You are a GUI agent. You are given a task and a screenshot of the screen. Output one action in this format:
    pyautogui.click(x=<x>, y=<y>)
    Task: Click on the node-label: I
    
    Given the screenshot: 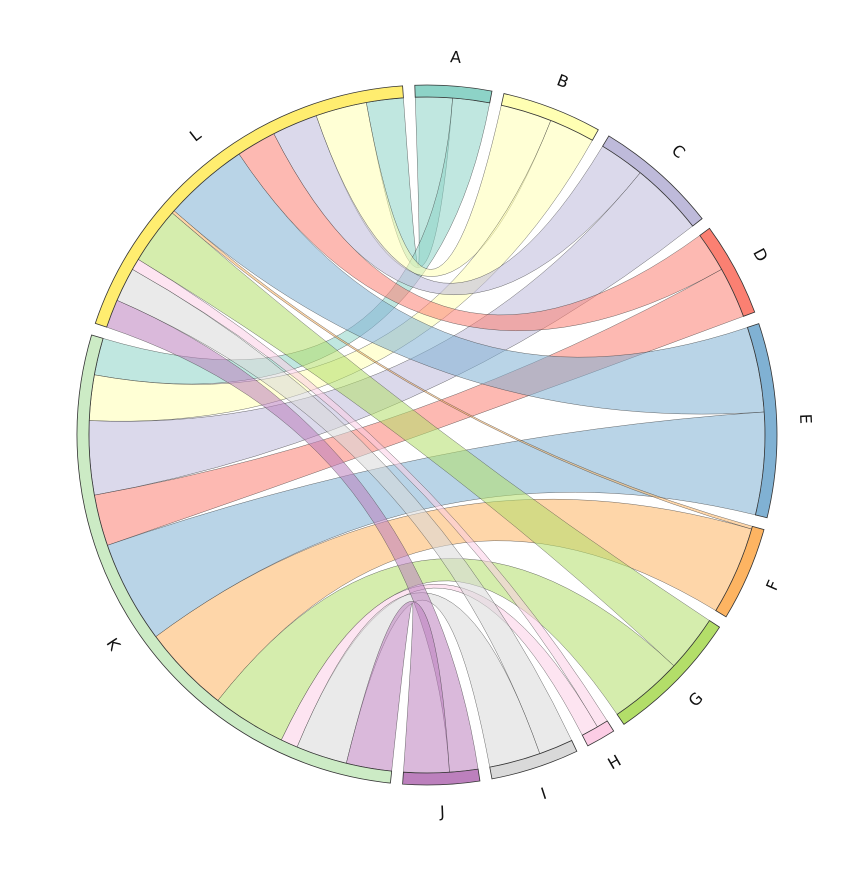 What is the action you would take?
    pyautogui.click(x=543, y=794)
    